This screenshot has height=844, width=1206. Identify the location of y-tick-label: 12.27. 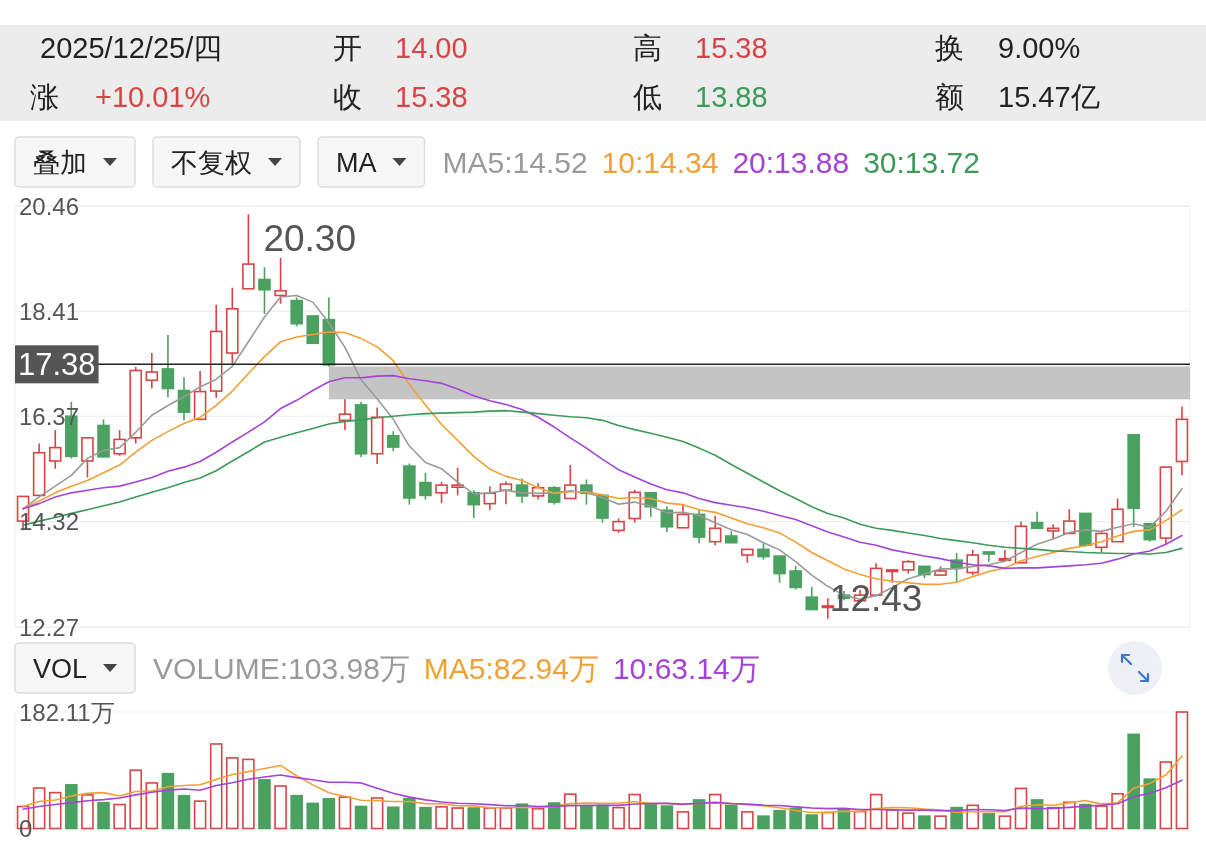
(49, 627).